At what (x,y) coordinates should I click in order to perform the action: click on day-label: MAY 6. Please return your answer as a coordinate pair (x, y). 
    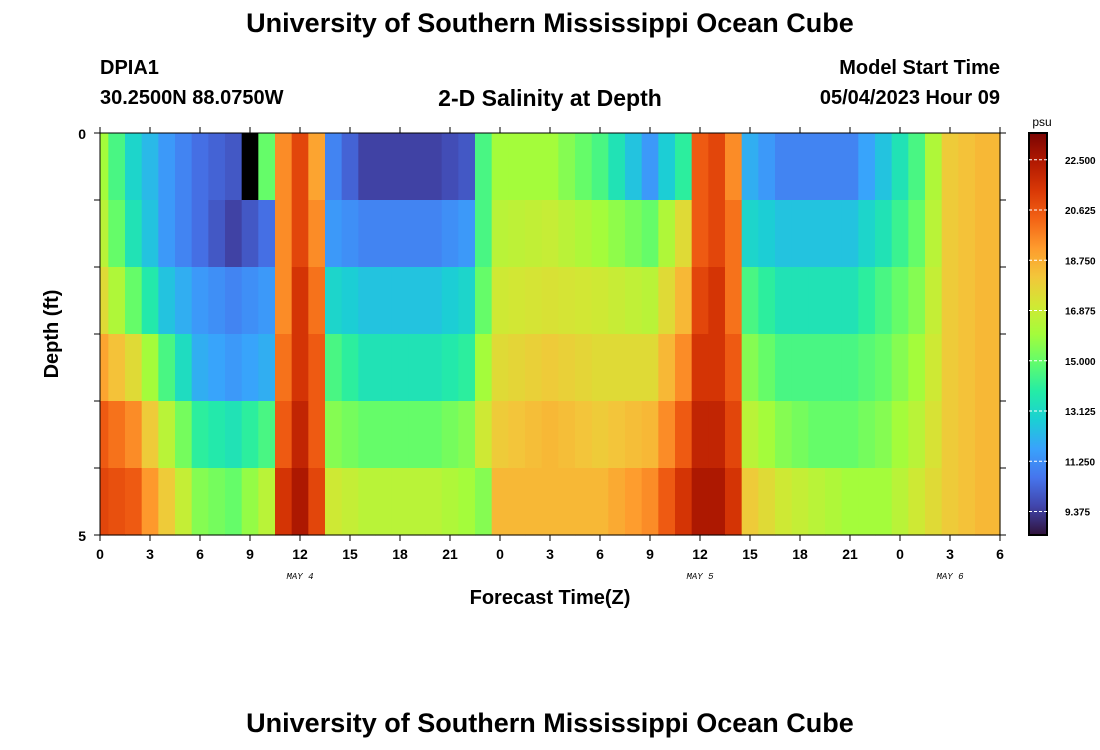
    Looking at the image, I should click on (950, 577).